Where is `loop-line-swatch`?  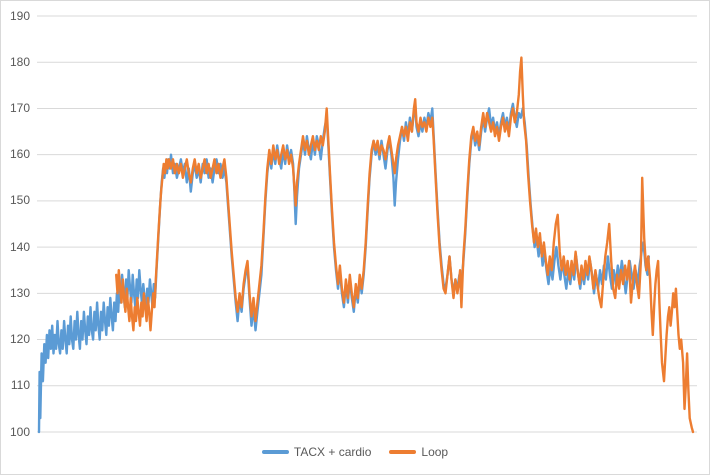
loop-line-swatch is located at coordinates (403, 452).